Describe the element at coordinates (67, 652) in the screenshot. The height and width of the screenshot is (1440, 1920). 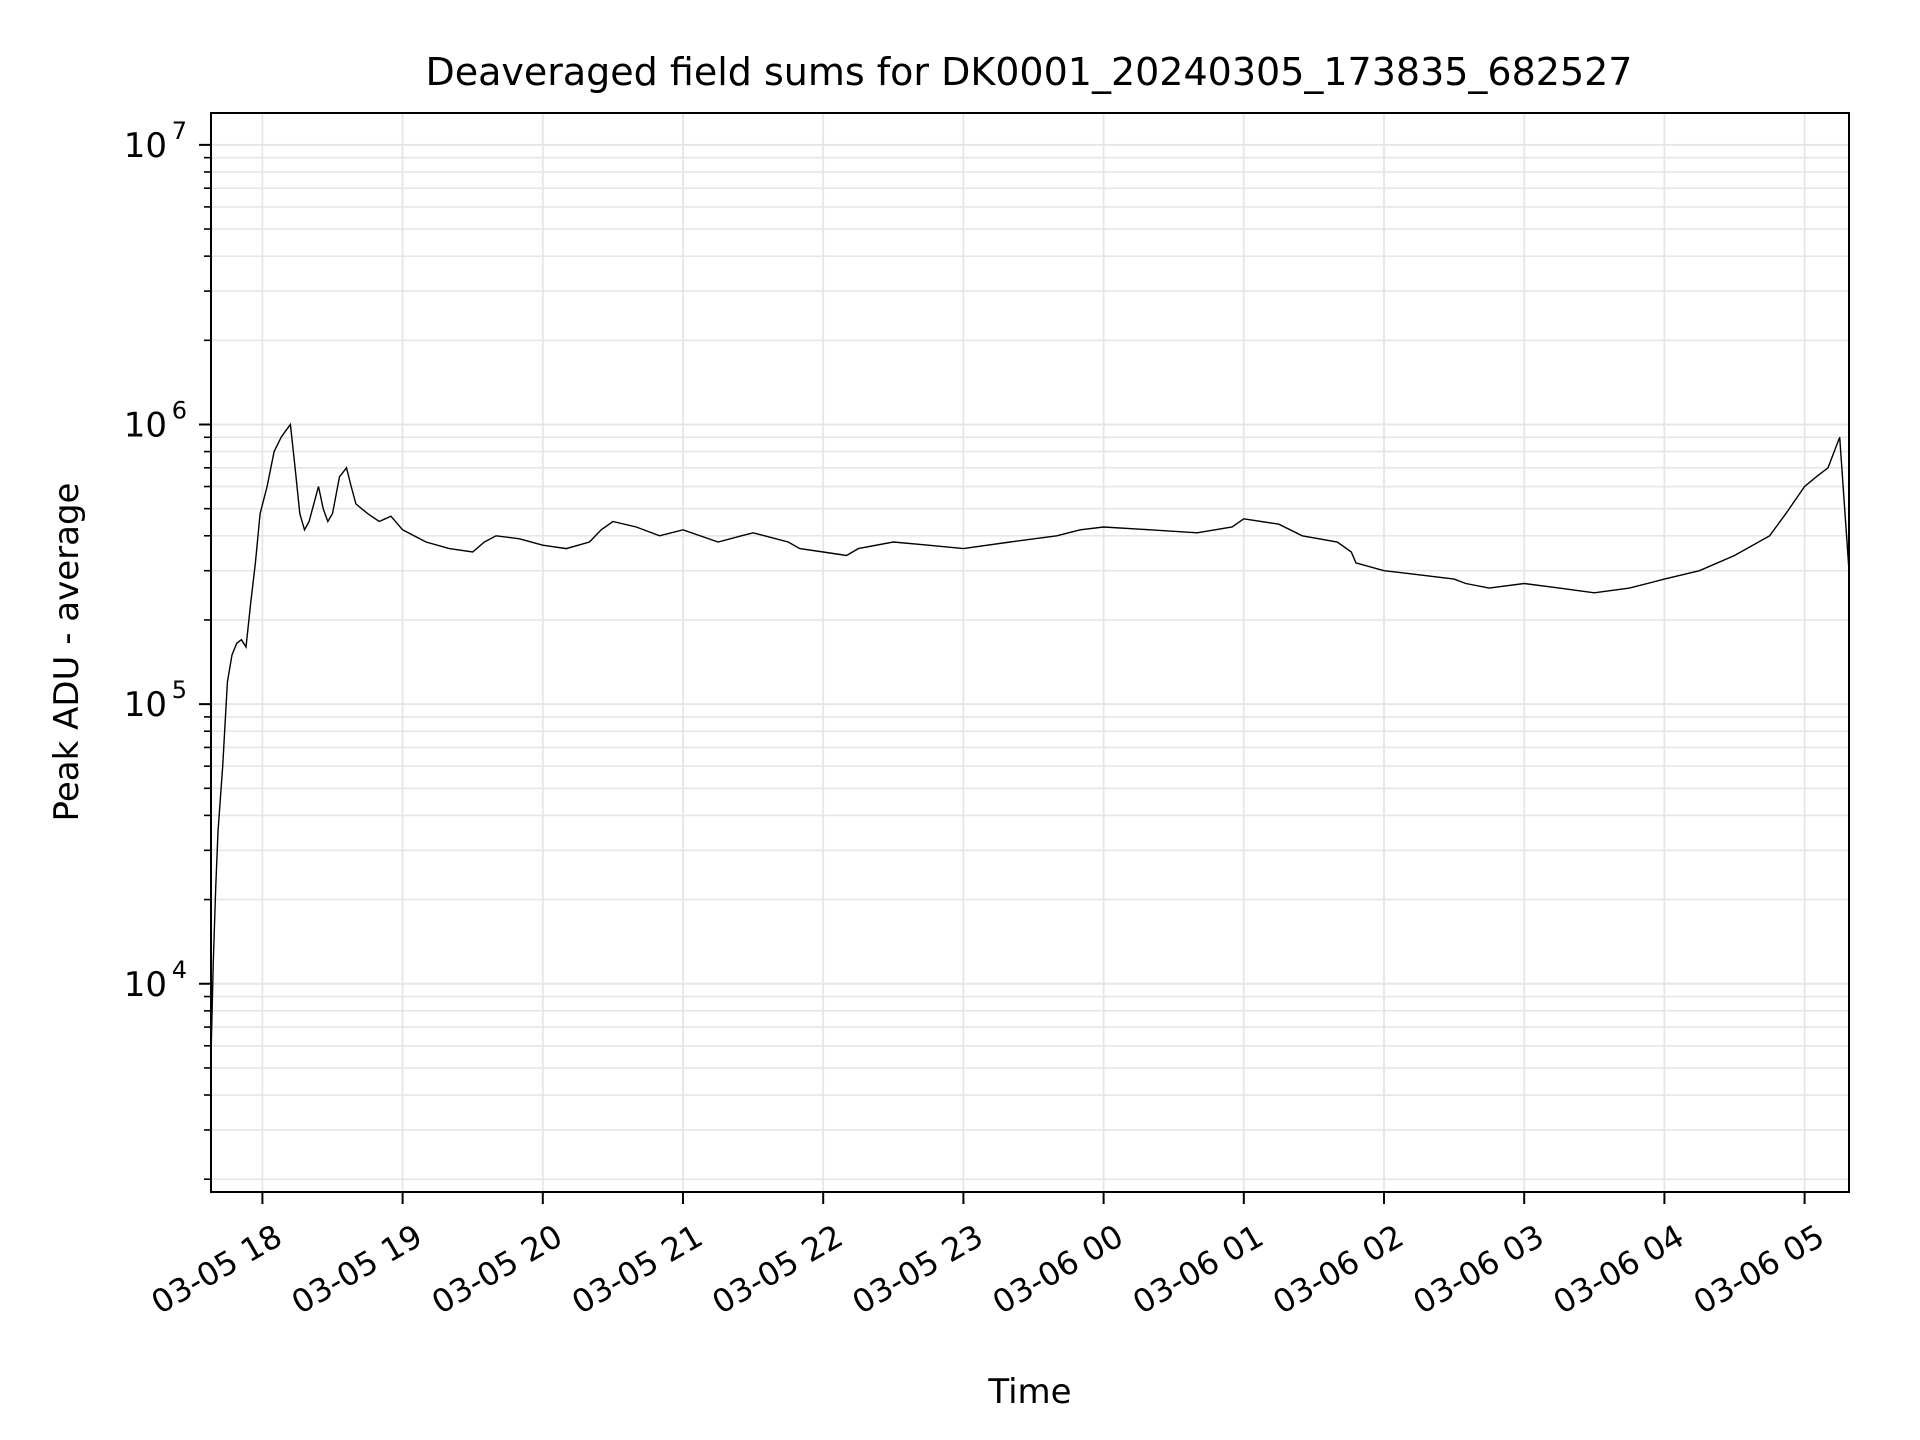
I see `y-axis-label: Peak ADU - average` at that location.